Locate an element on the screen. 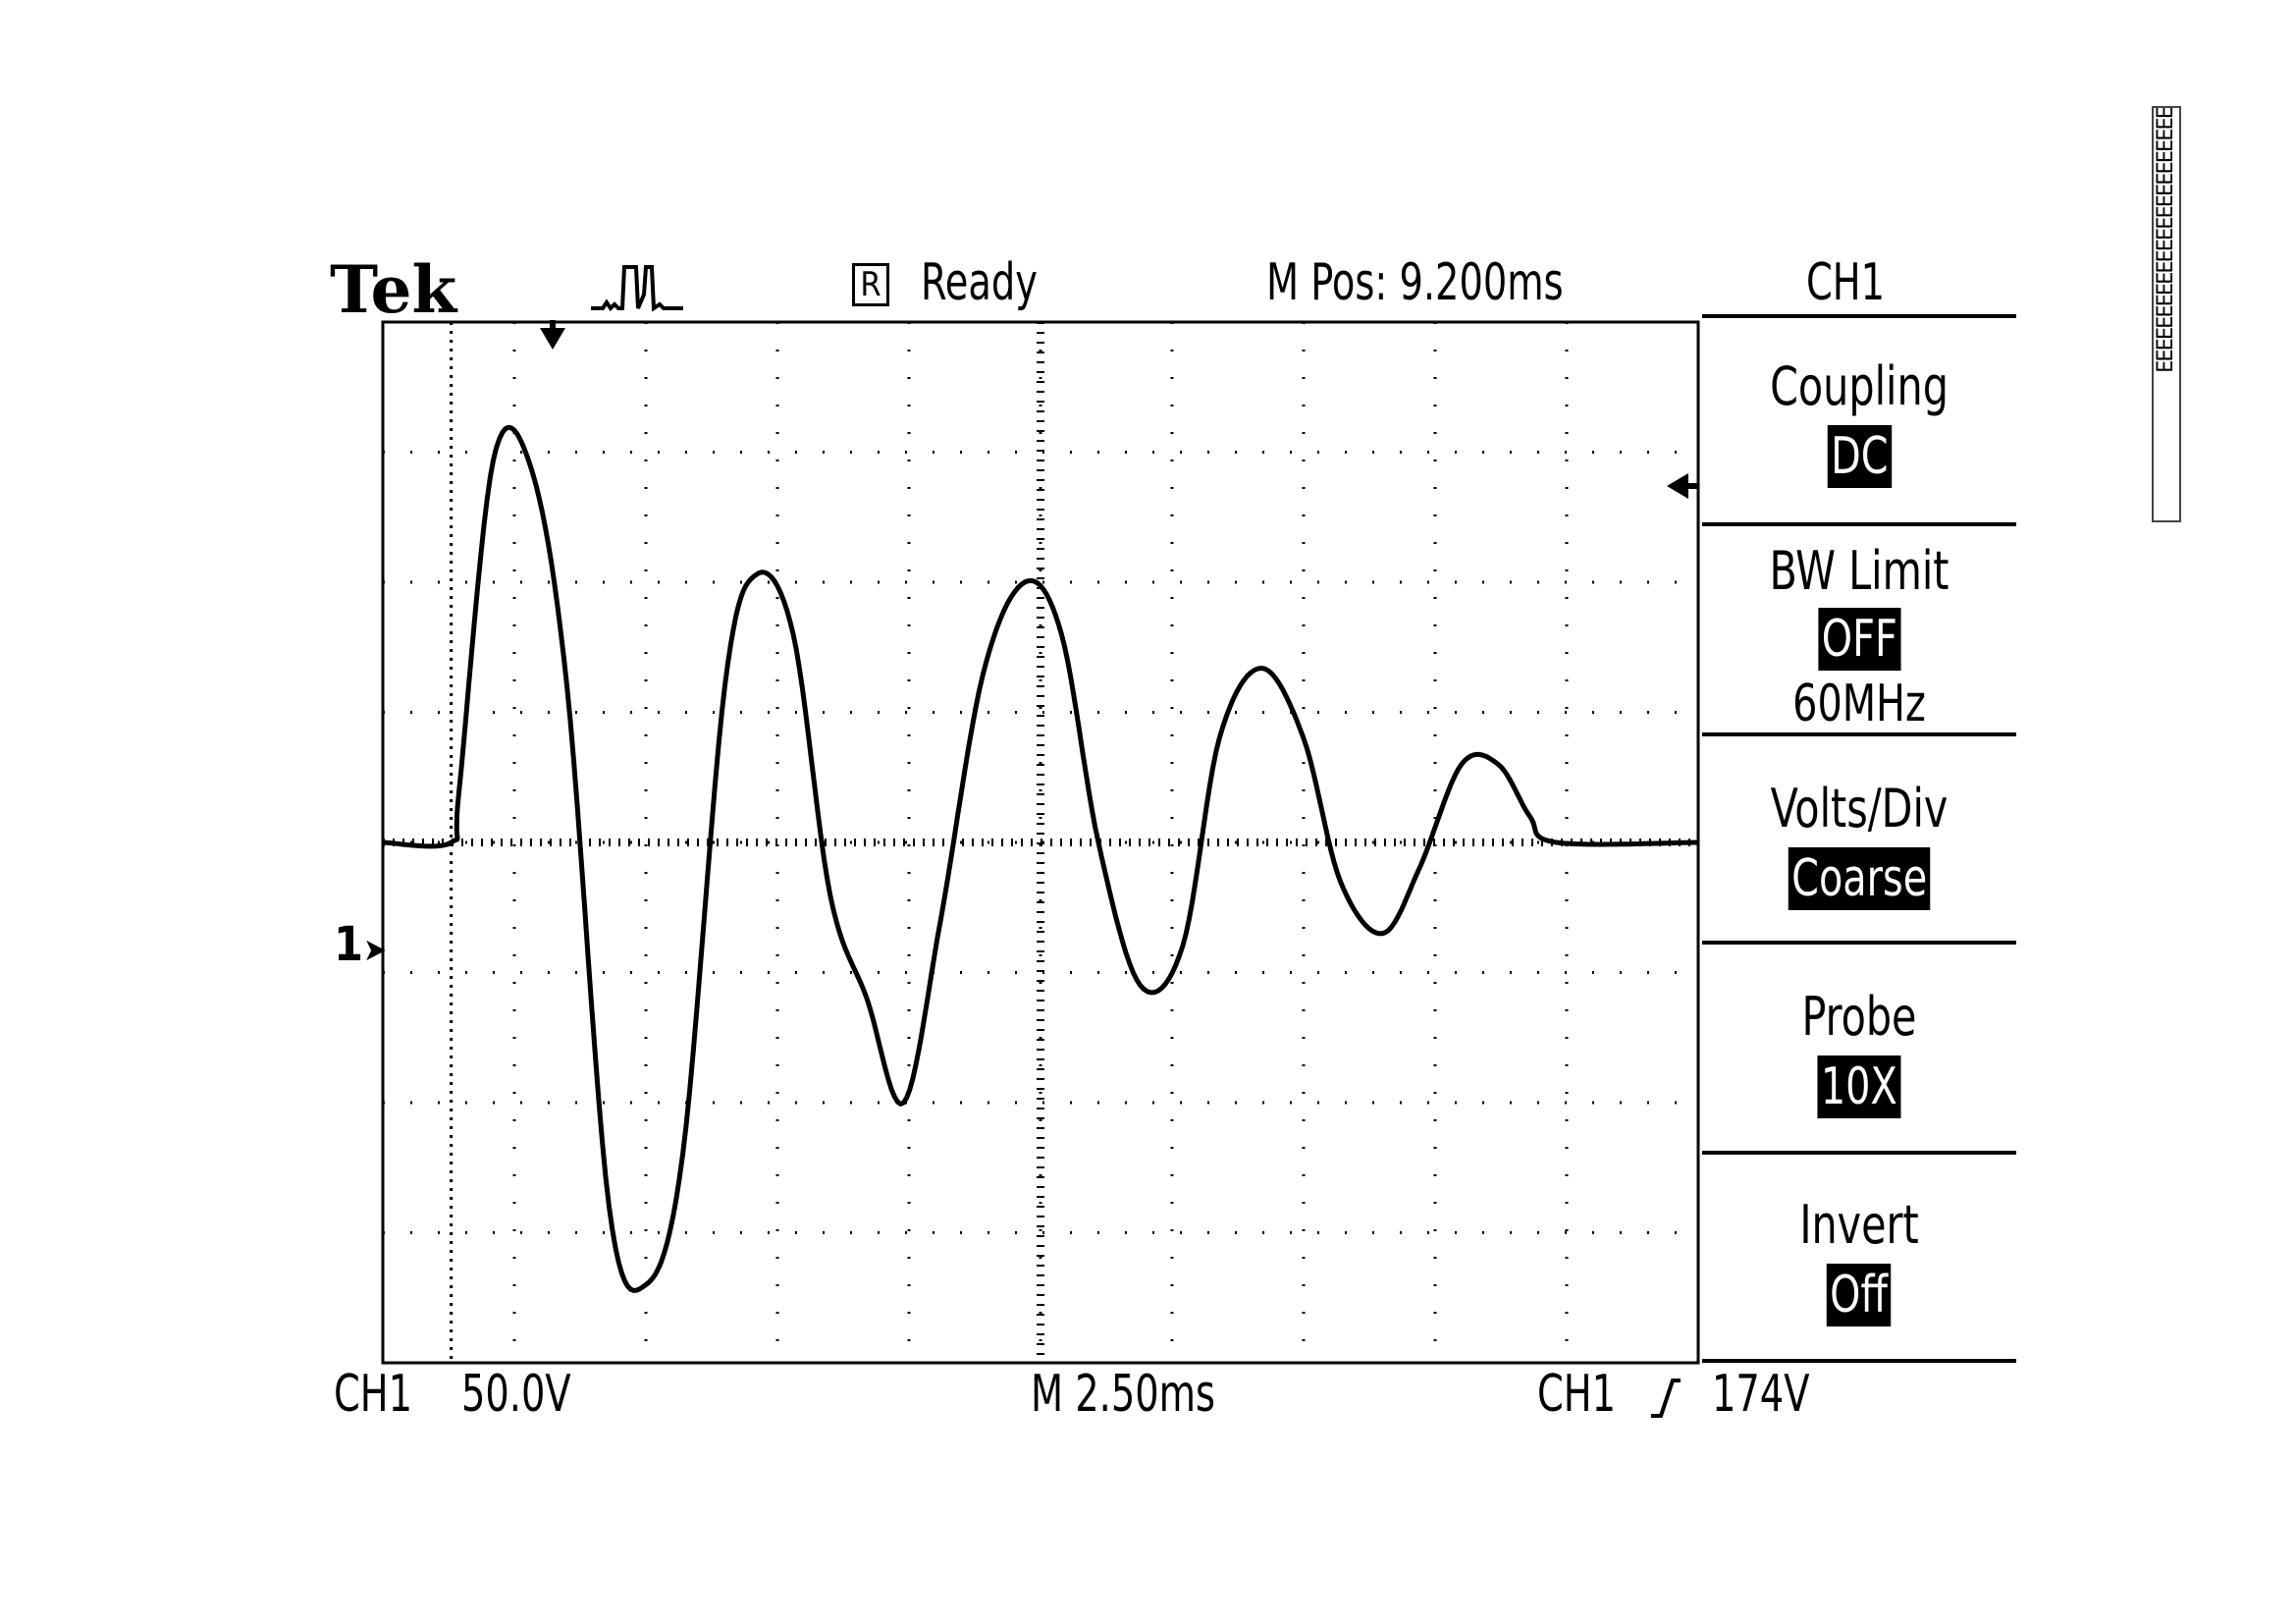 Image resolution: width=2296 pixels, height=1623 pixels. menu-button-bw-limit: BW Limit OFF 60MHz is located at coordinates (1859, 636).